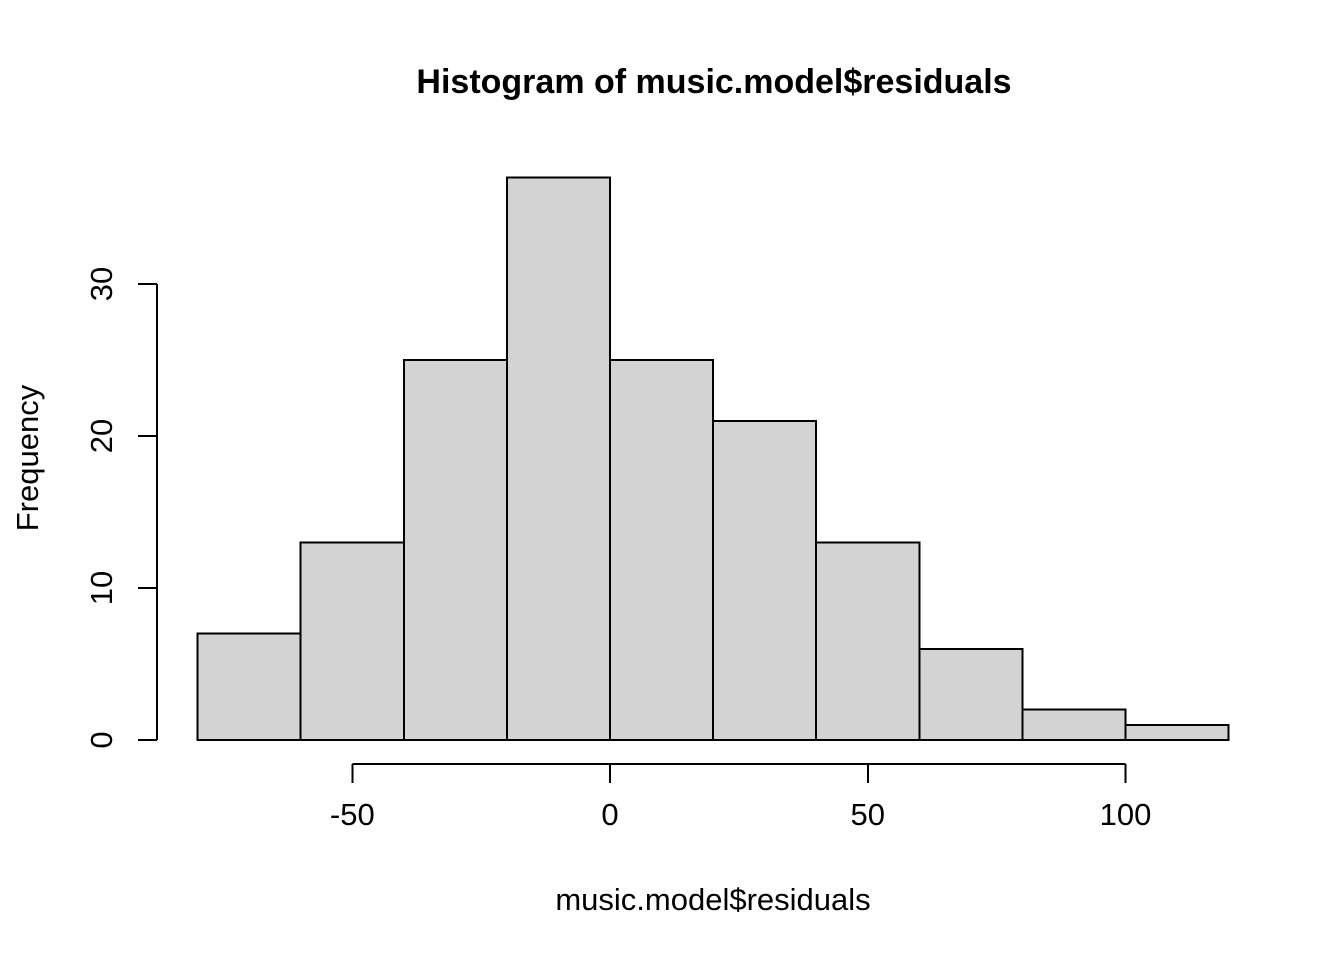 Image resolution: width=1344 pixels, height=960 pixels. What do you see at coordinates (609, 814) in the screenshot?
I see `x-tick-label: 0` at bounding box center [609, 814].